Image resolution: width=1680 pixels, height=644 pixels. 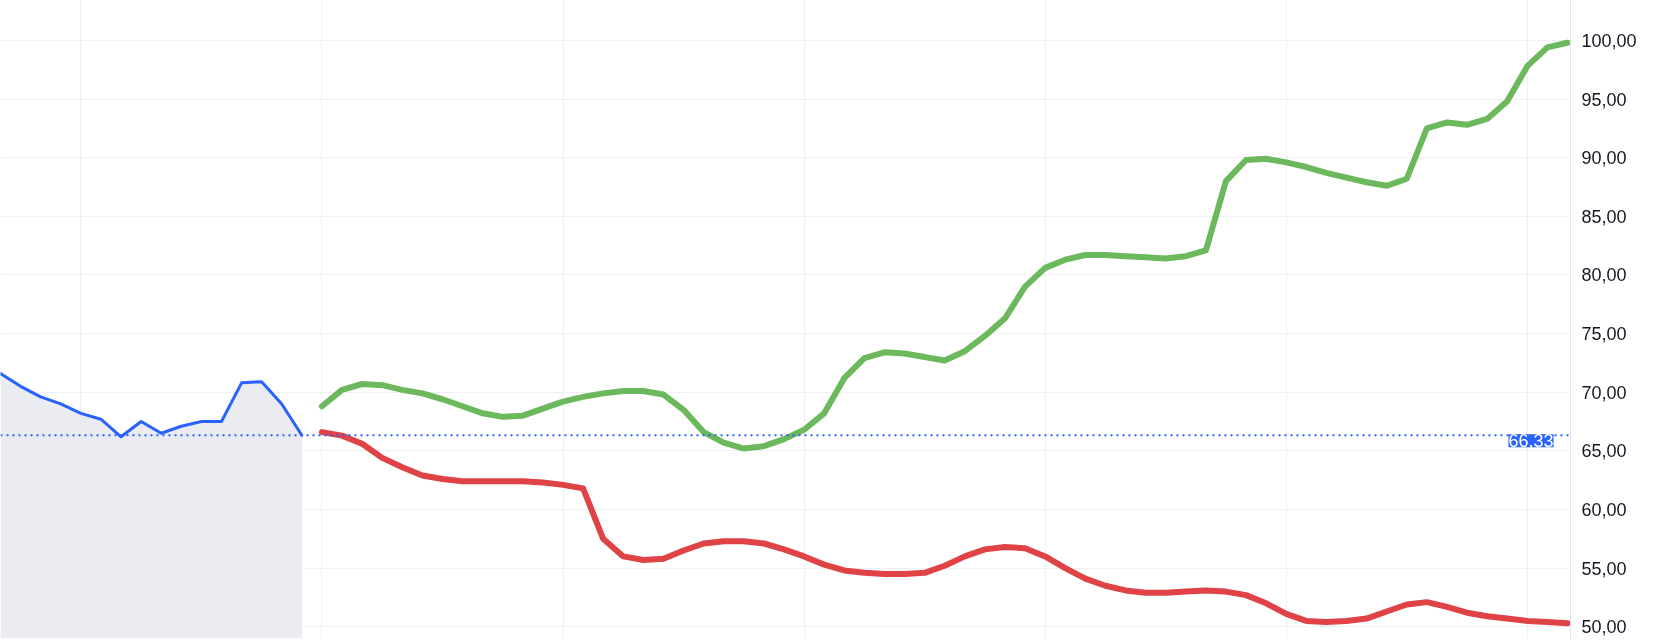 What do you see at coordinates (1604, 509) in the screenshot?
I see `y-tick-label: 60,00` at bounding box center [1604, 509].